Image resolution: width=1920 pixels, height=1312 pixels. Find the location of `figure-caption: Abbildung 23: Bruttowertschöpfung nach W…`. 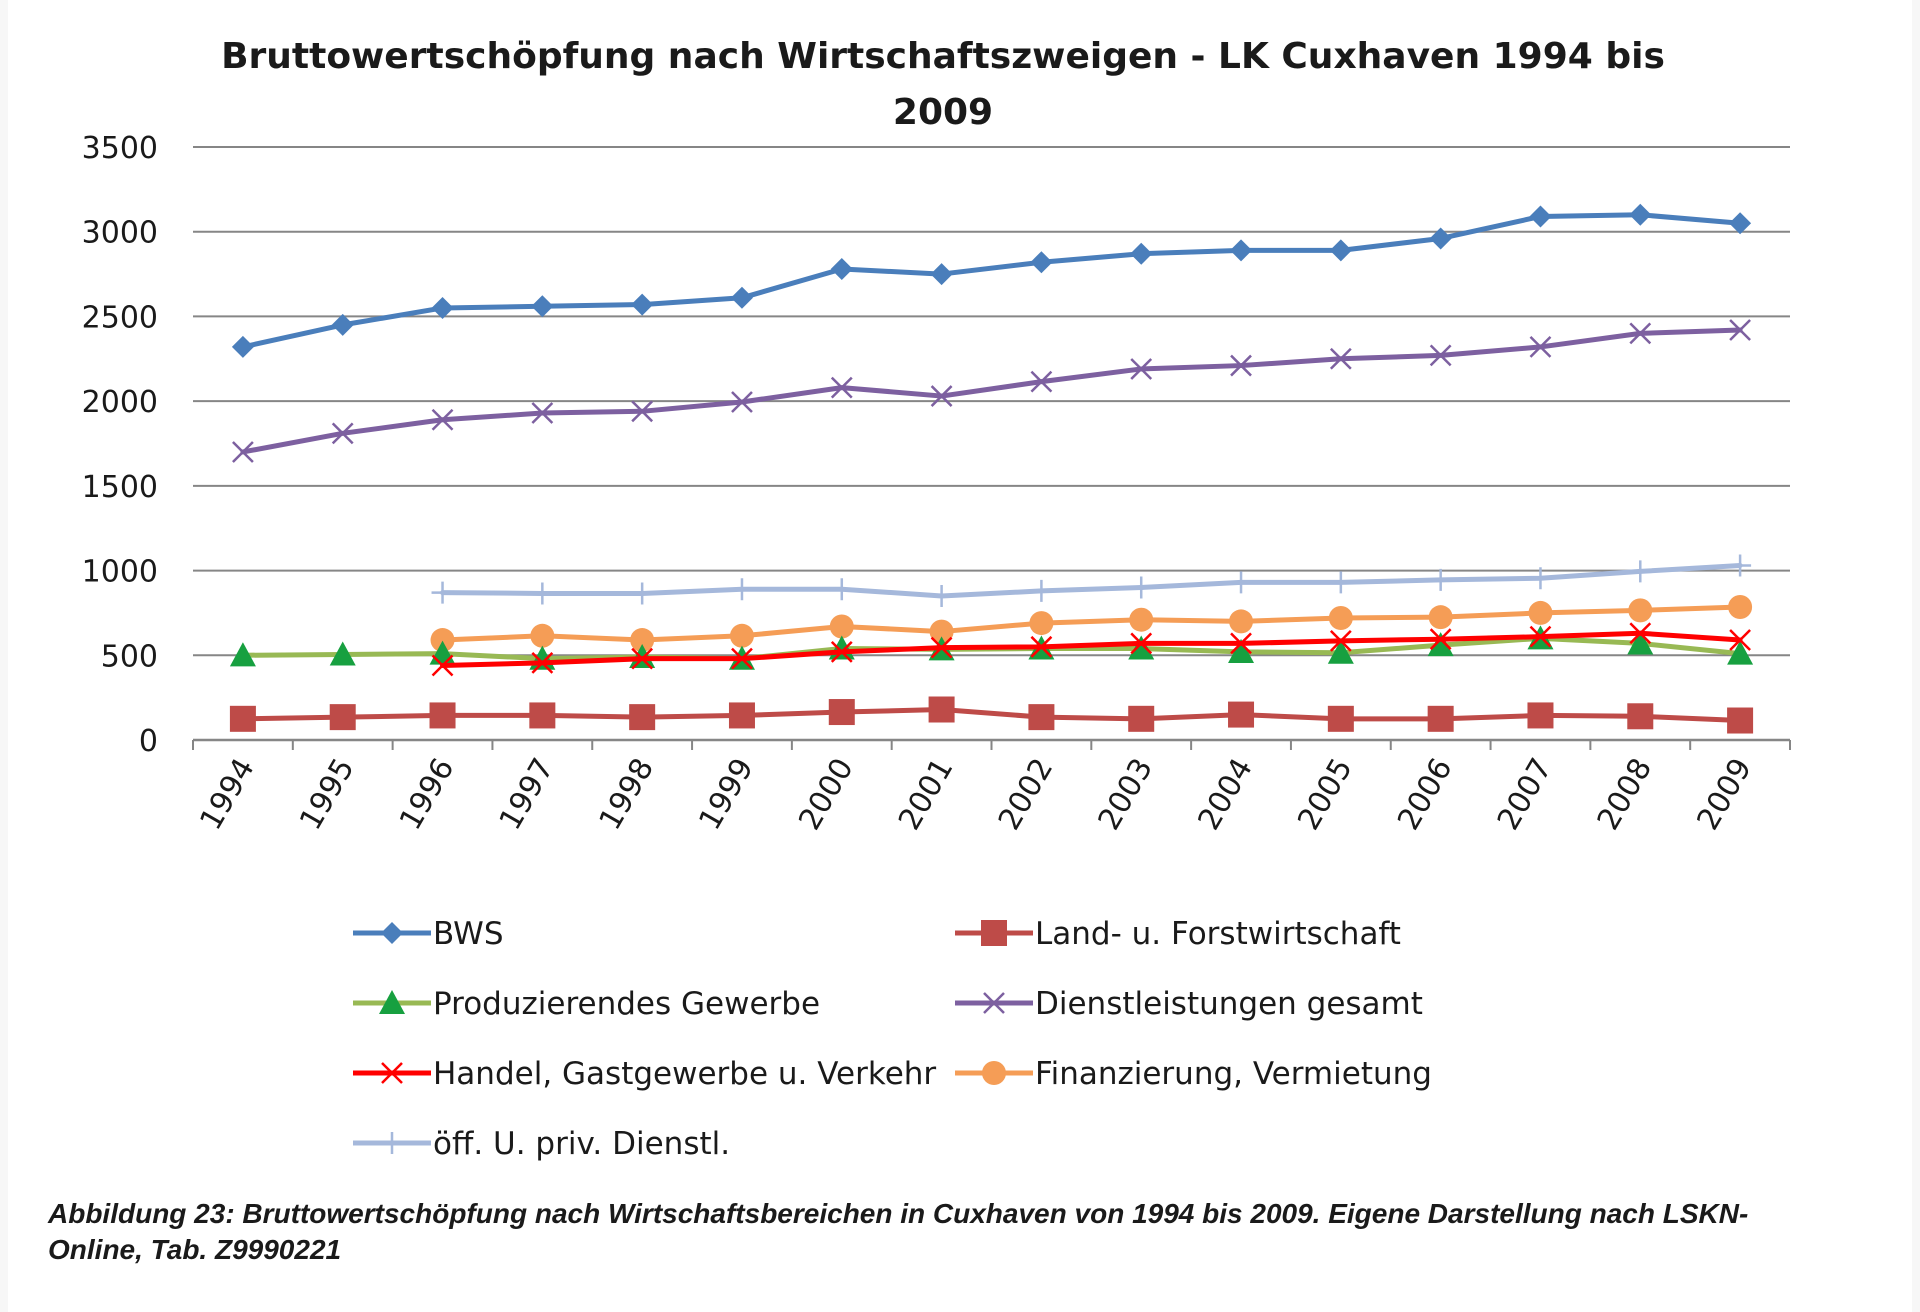

figure-caption: Abbildung 23: Bruttowertschöpfung nach W… is located at coordinates (898, 1231).